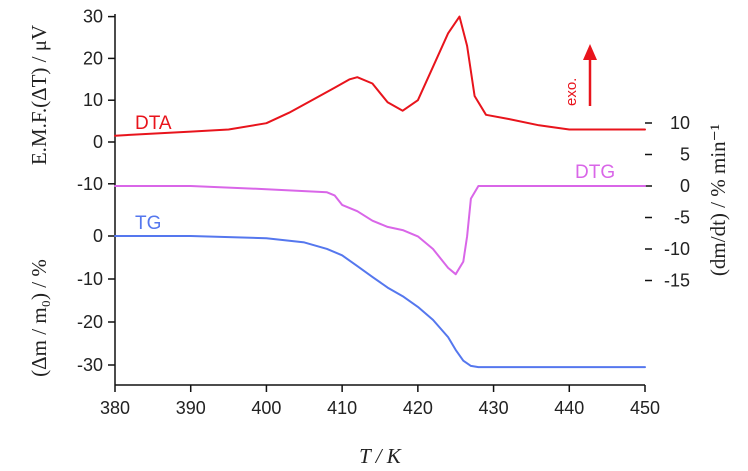 This screenshot has width=748, height=471. Describe the element at coordinates (595, 172) in the screenshot. I see `series-label-dtg: DTG` at that location.